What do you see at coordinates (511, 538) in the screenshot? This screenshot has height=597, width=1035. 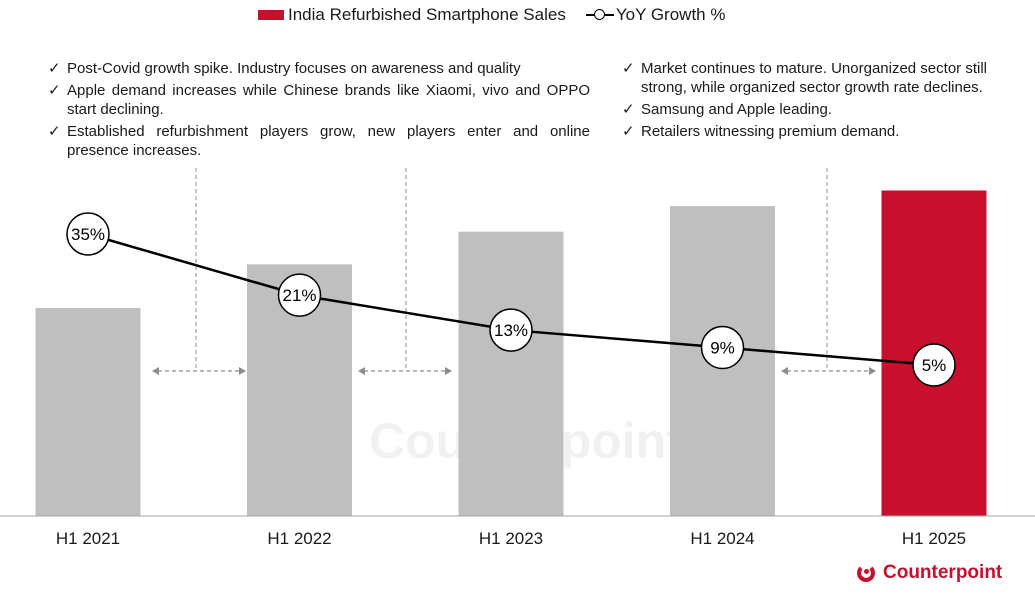 I see `x-tick-label: H1 2023` at bounding box center [511, 538].